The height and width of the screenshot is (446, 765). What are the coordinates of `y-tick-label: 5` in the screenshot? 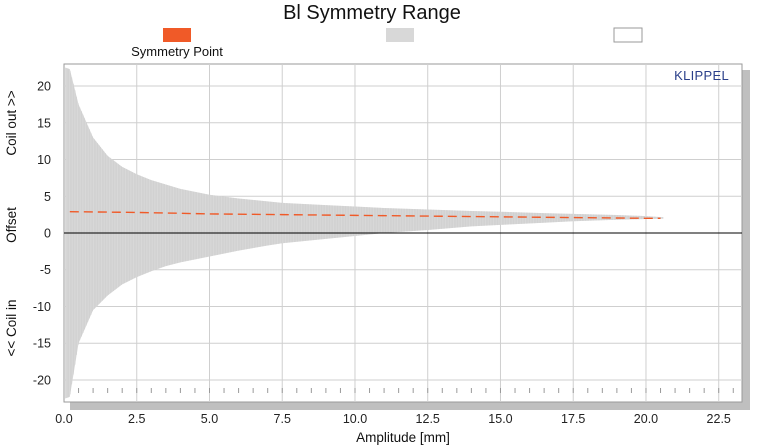 It's located at (47, 197).